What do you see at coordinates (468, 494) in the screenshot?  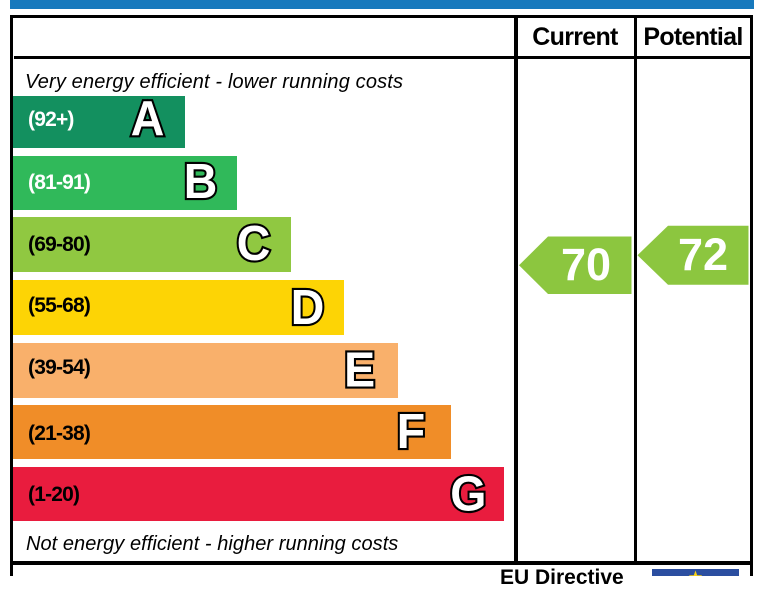 I see `svg-text: G` at bounding box center [468, 494].